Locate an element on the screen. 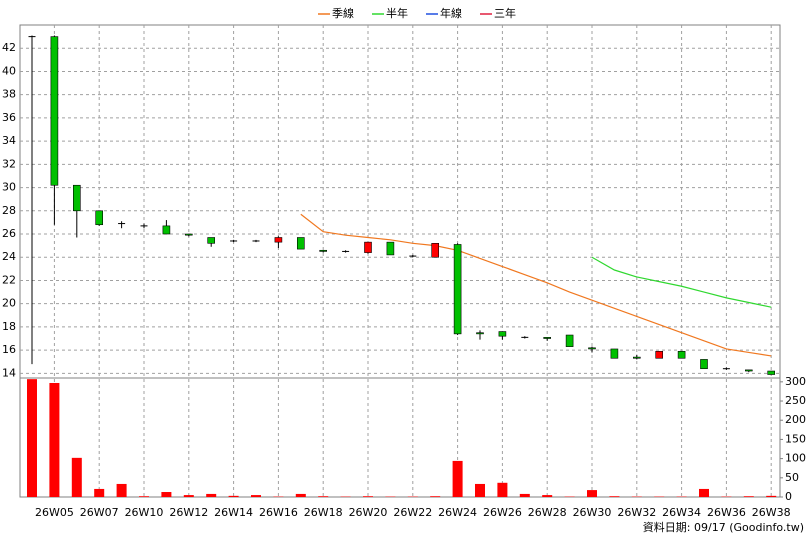  x-tick-label: 26W24 is located at coordinates (457, 512).